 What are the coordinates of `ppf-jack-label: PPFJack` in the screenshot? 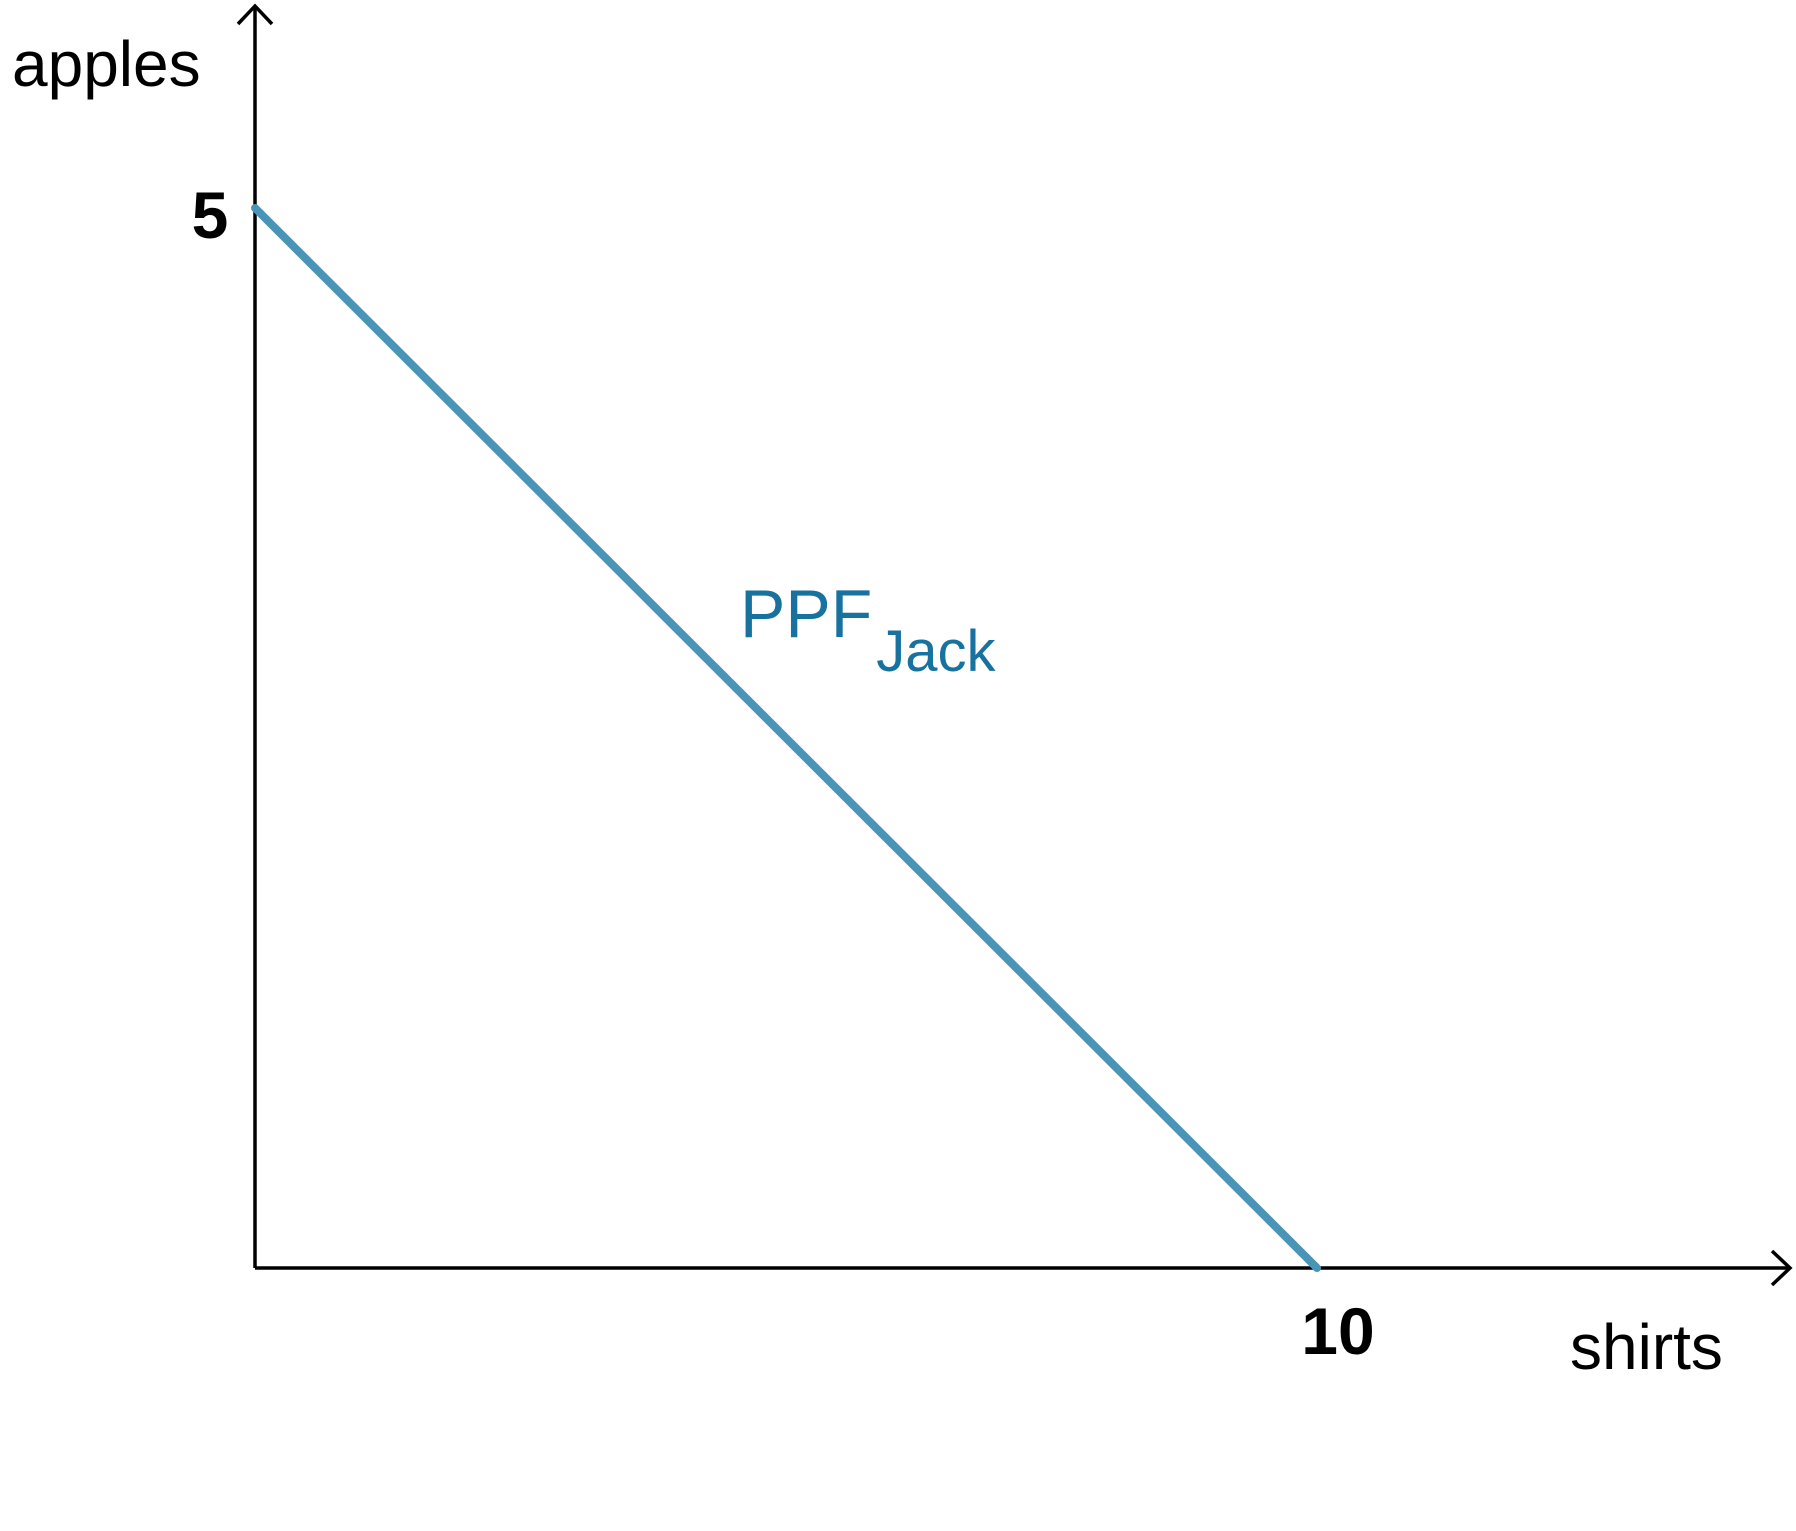 It's located at (868, 630).